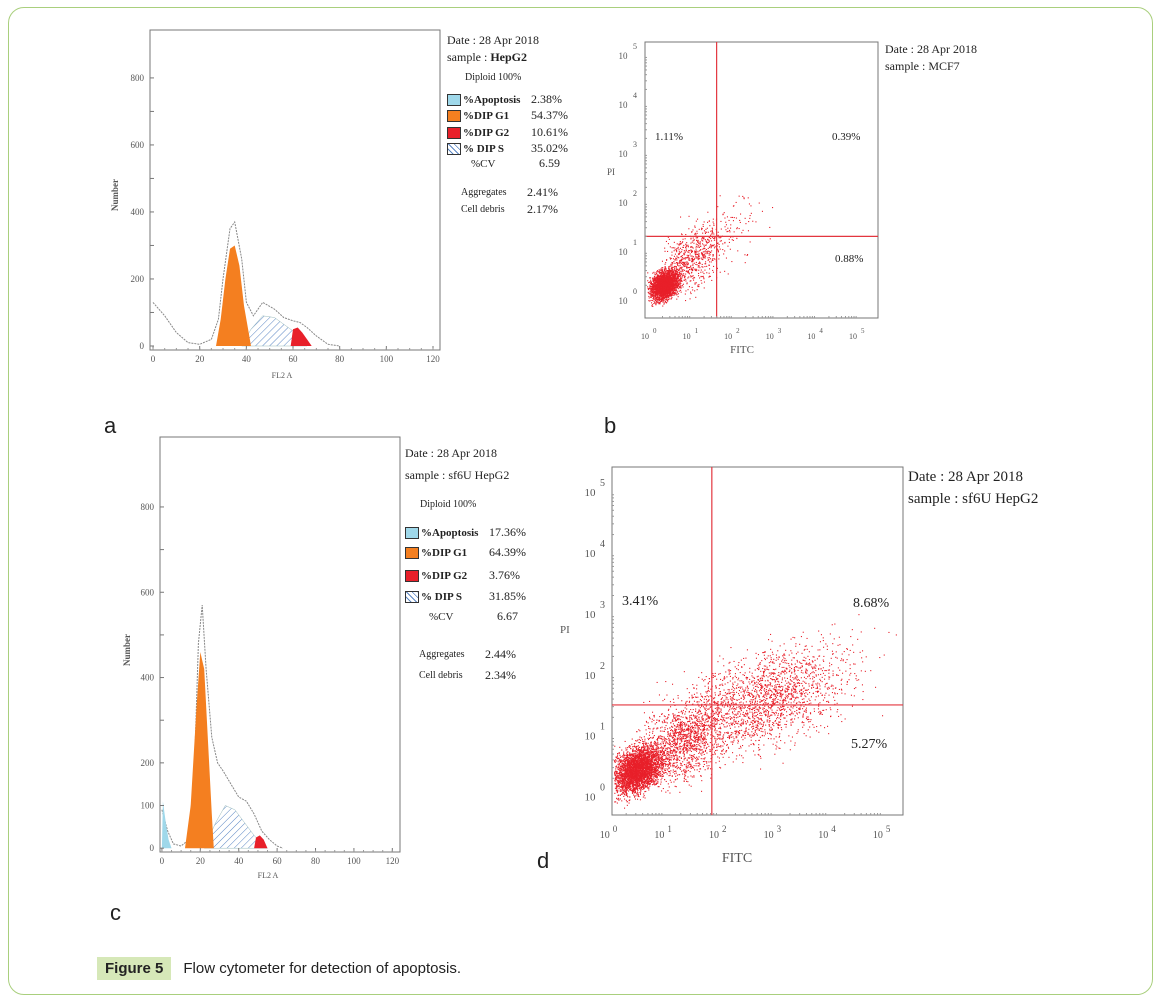 The image size is (1161, 1000). I want to click on x-tick-label: 100, so click(354, 861).